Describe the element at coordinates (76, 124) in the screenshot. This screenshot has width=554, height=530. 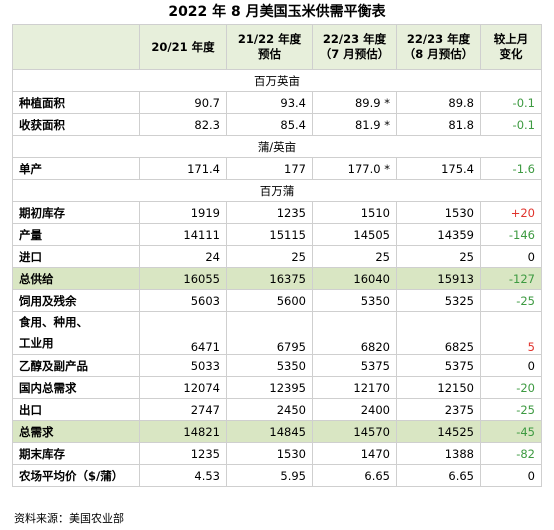
I see `row-harvested-area-label: 收获面积` at that location.